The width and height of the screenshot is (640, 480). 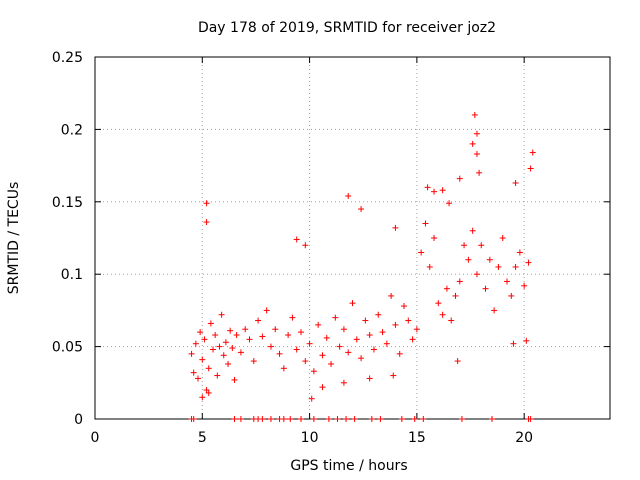 What do you see at coordinates (67, 239) in the screenshot?
I see `y-tick-labels: 0 0.05 0.1 0.15 0.2 0.25` at bounding box center [67, 239].